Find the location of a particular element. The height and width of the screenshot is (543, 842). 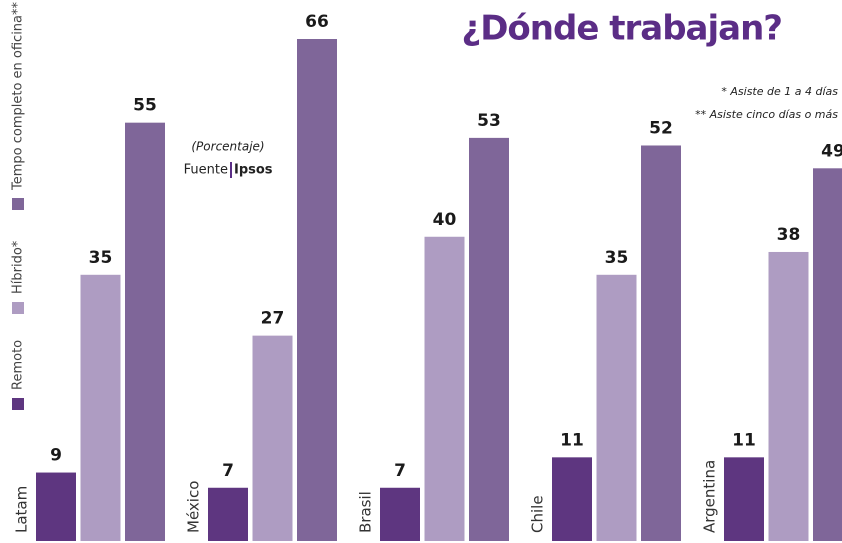

value-label: 52 is located at coordinates (661, 128).